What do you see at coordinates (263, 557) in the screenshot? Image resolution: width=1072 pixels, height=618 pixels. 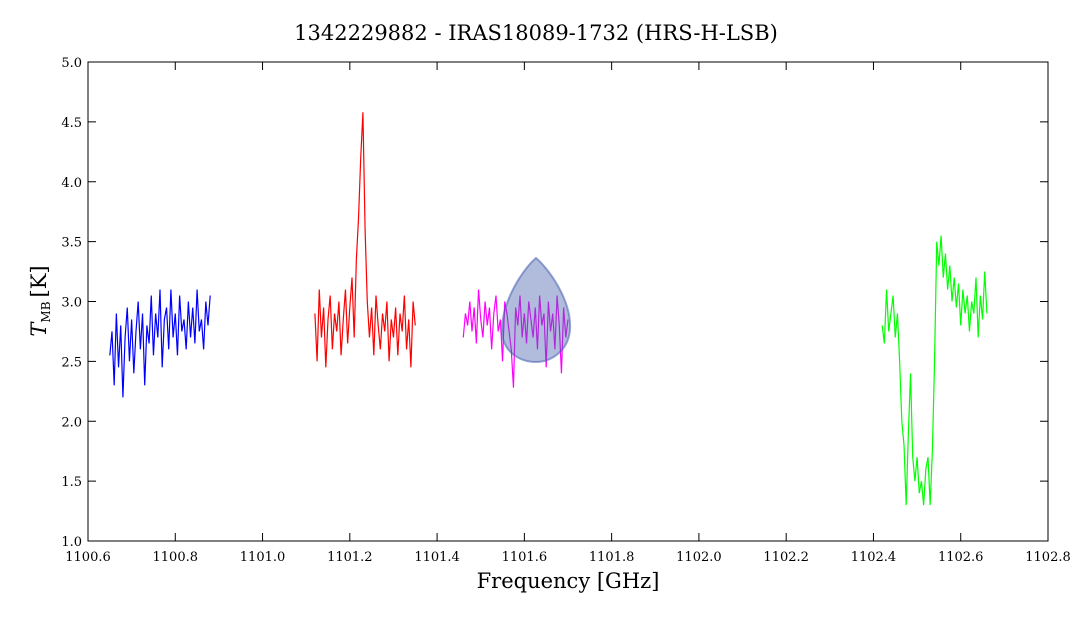 I see `x-tick-label: 1101.0` at bounding box center [263, 557].